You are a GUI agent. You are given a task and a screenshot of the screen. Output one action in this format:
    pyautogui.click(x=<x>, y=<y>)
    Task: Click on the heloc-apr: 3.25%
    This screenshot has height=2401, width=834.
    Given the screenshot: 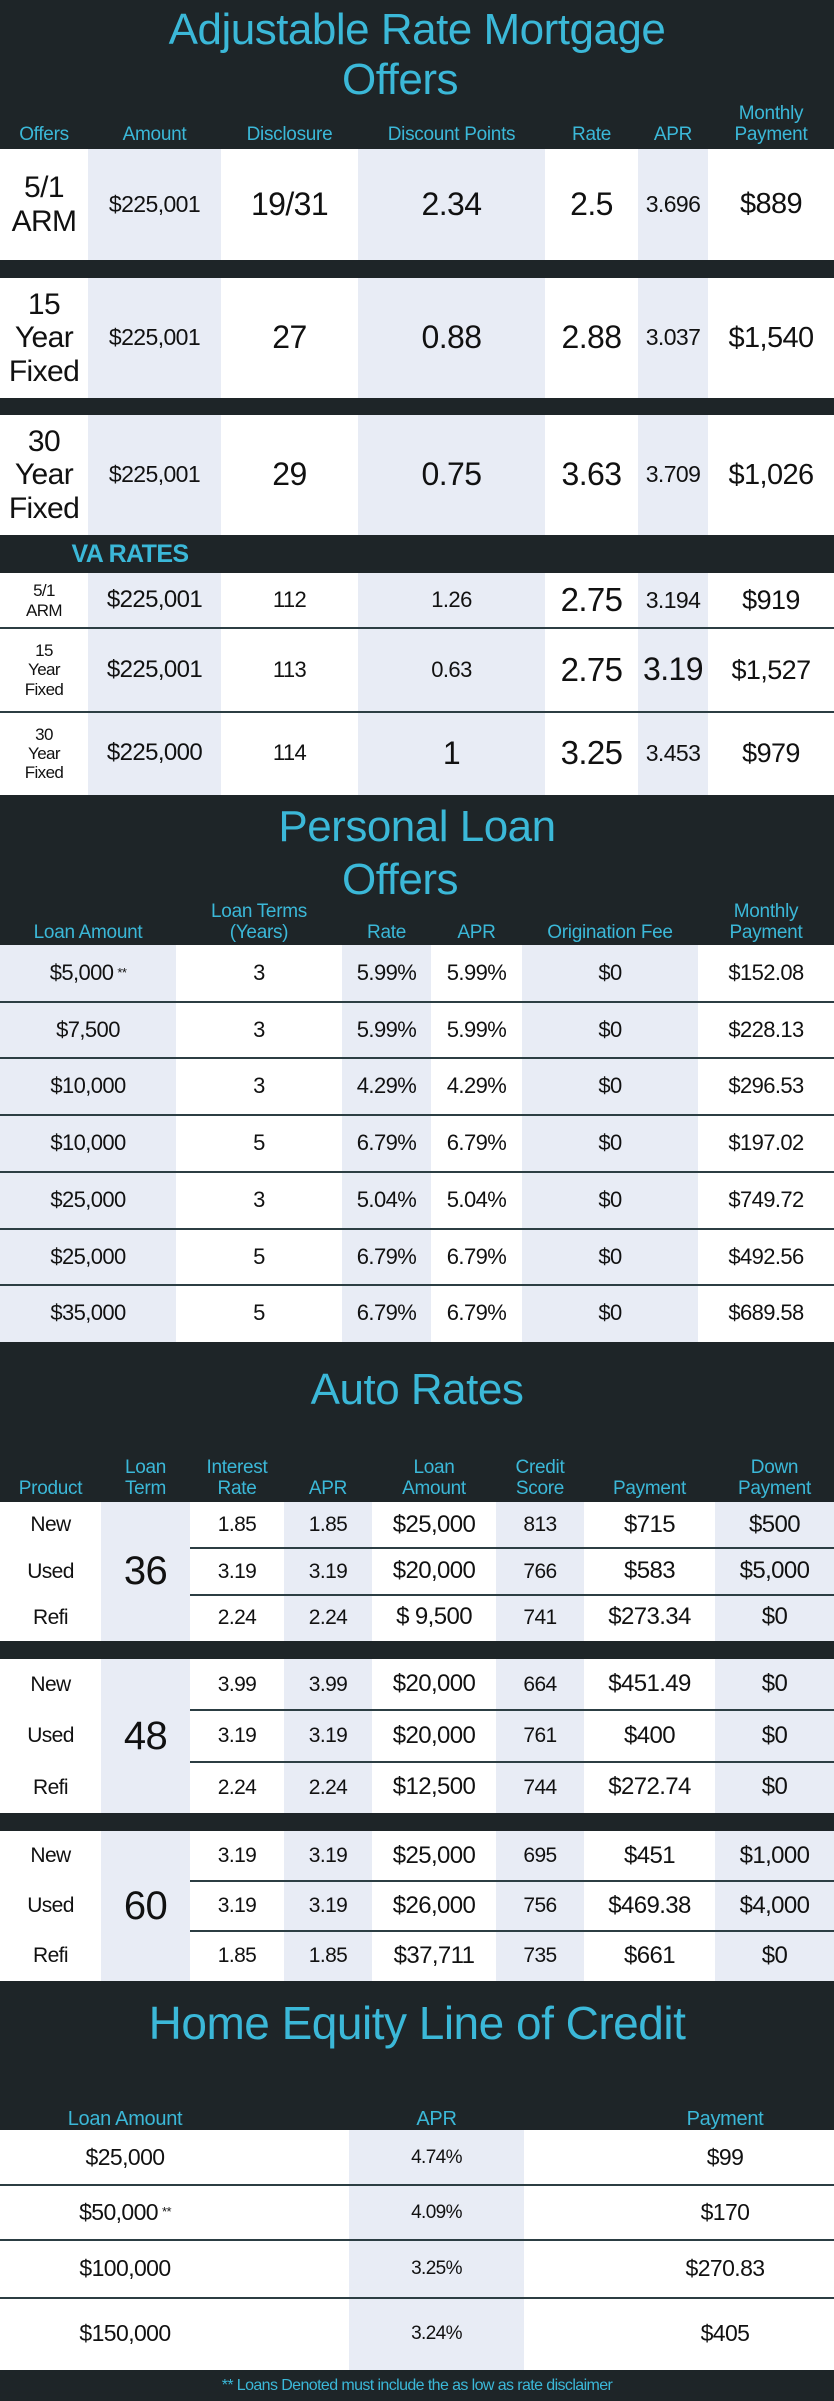 What is the action you would take?
    pyautogui.click(x=436, y=2269)
    